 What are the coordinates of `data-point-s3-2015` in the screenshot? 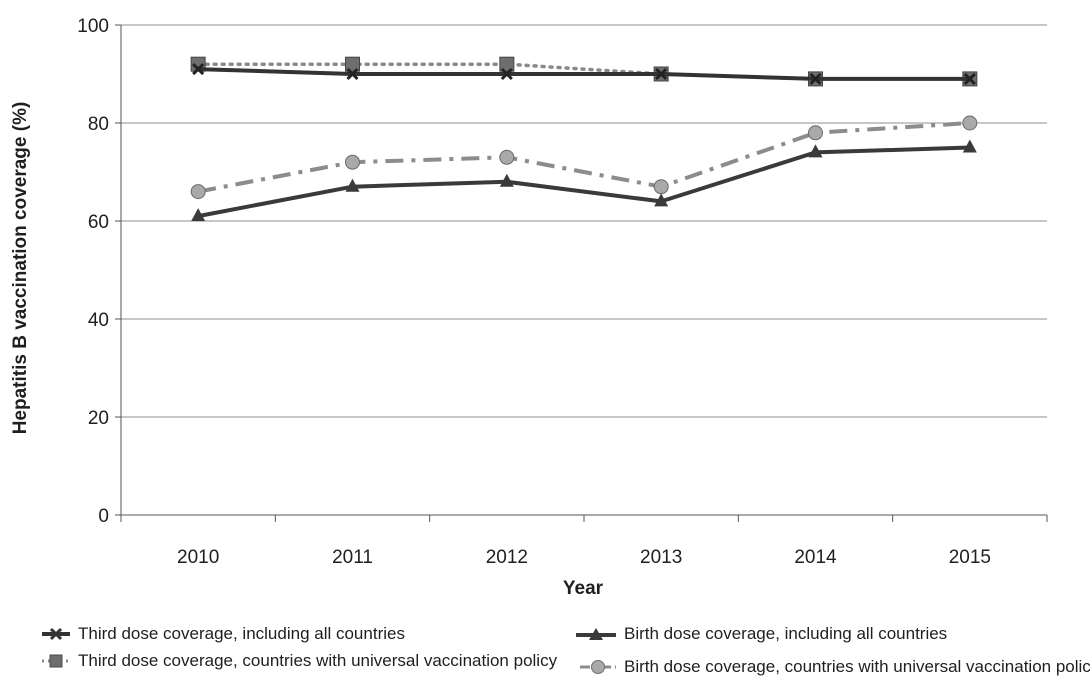 It's located at (970, 123).